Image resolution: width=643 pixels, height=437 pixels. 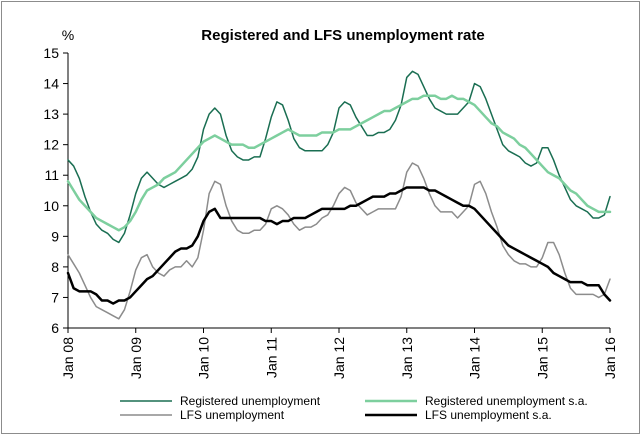 What do you see at coordinates (55, 267) in the screenshot?
I see `y-tick-label: 8` at bounding box center [55, 267].